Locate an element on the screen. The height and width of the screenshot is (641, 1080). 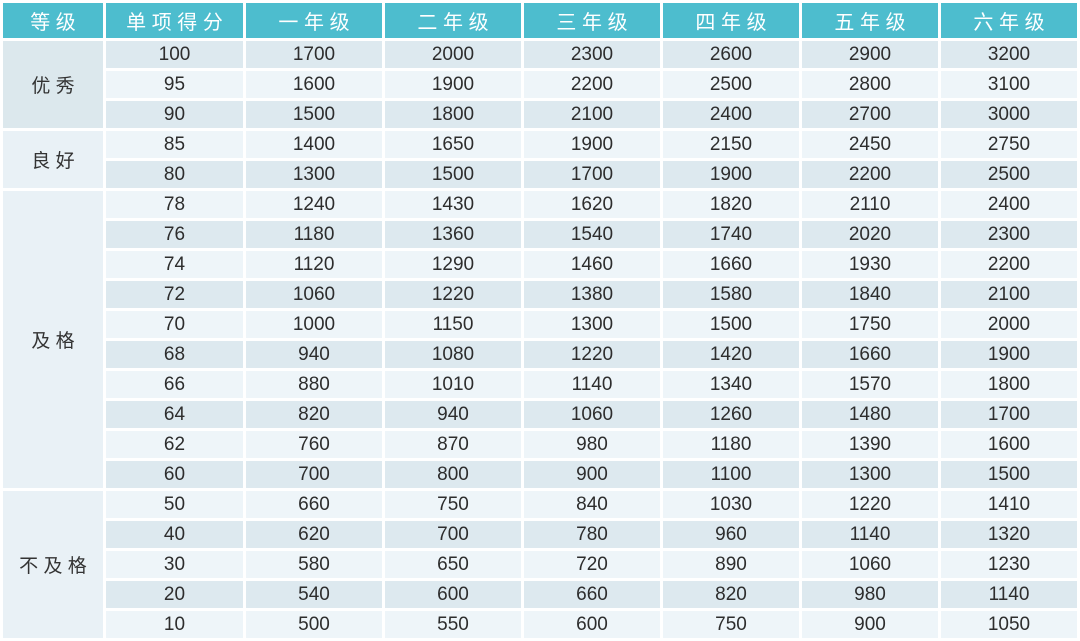
value-cell: 700 is located at coordinates (314, 474).